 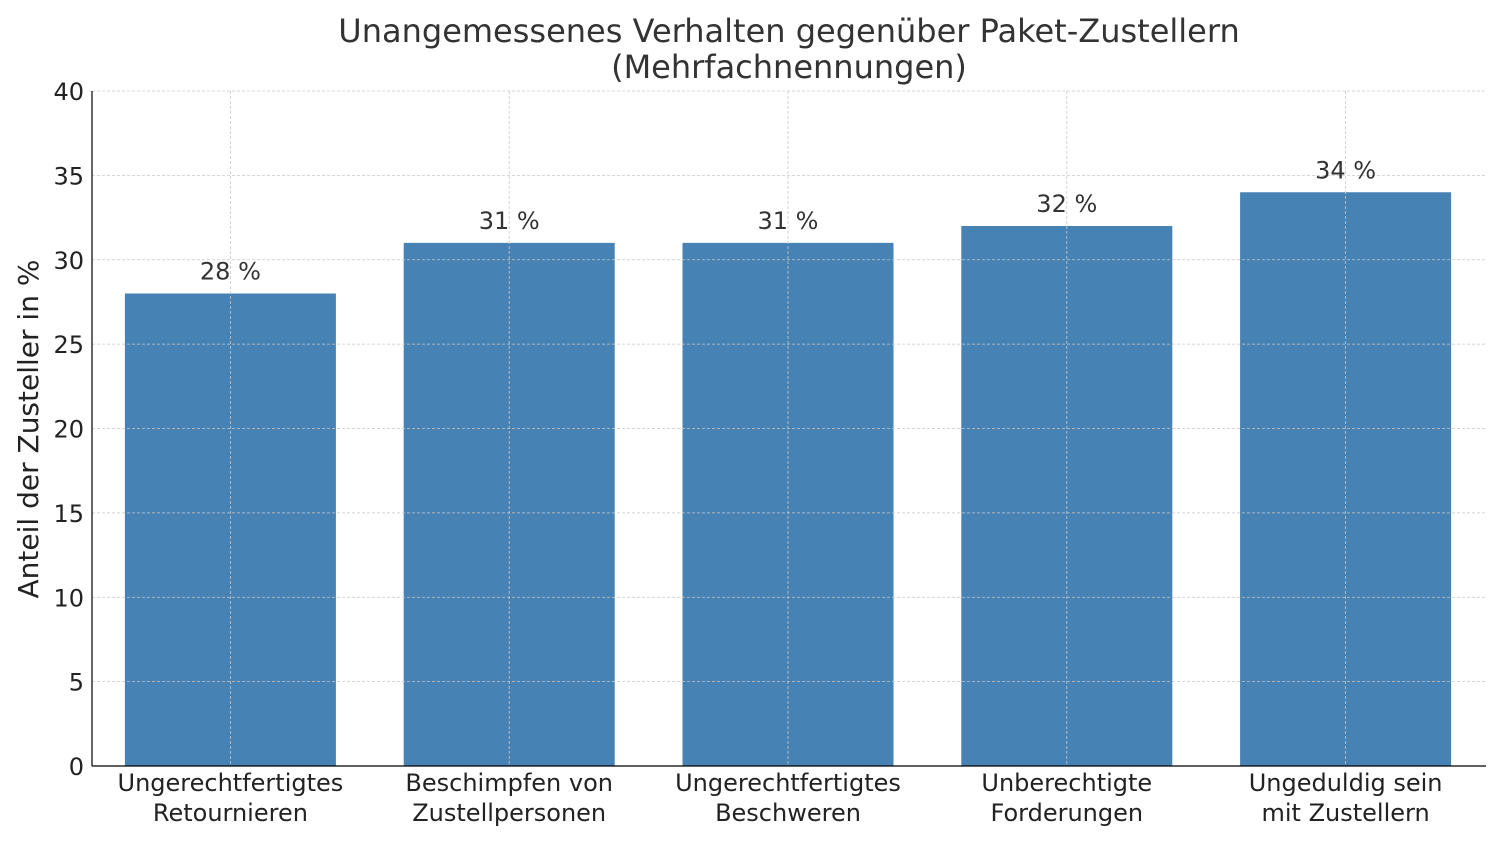 What do you see at coordinates (76, 767) in the screenshot?
I see `y-tick-label: 0` at bounding box center [76, 767].